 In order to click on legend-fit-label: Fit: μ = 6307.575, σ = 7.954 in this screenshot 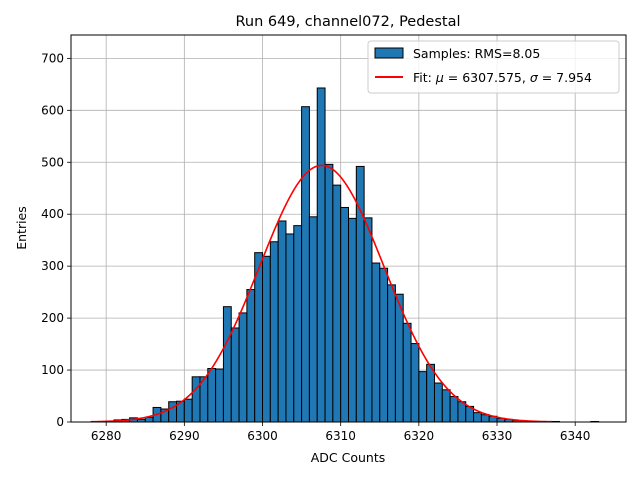, I will do `click(502, 77)`.